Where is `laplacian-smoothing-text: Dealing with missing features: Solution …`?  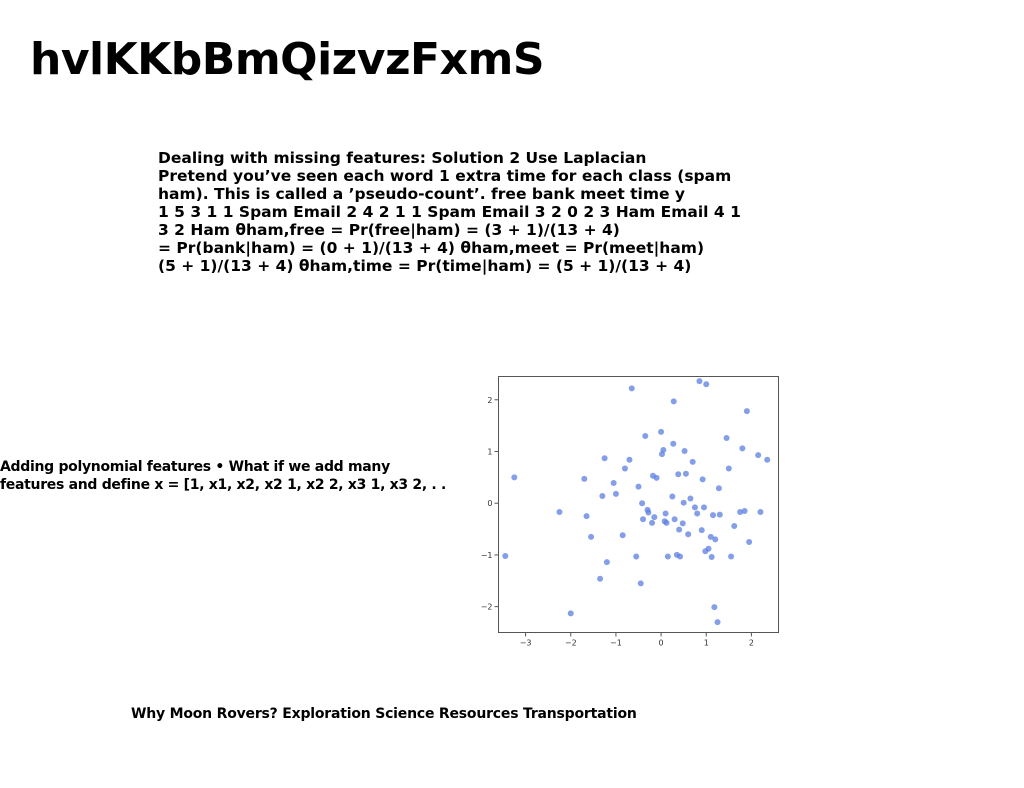
laplacian-smoothing-text: Dealing with missing features: Solution … is located at coordinates (458, 212).